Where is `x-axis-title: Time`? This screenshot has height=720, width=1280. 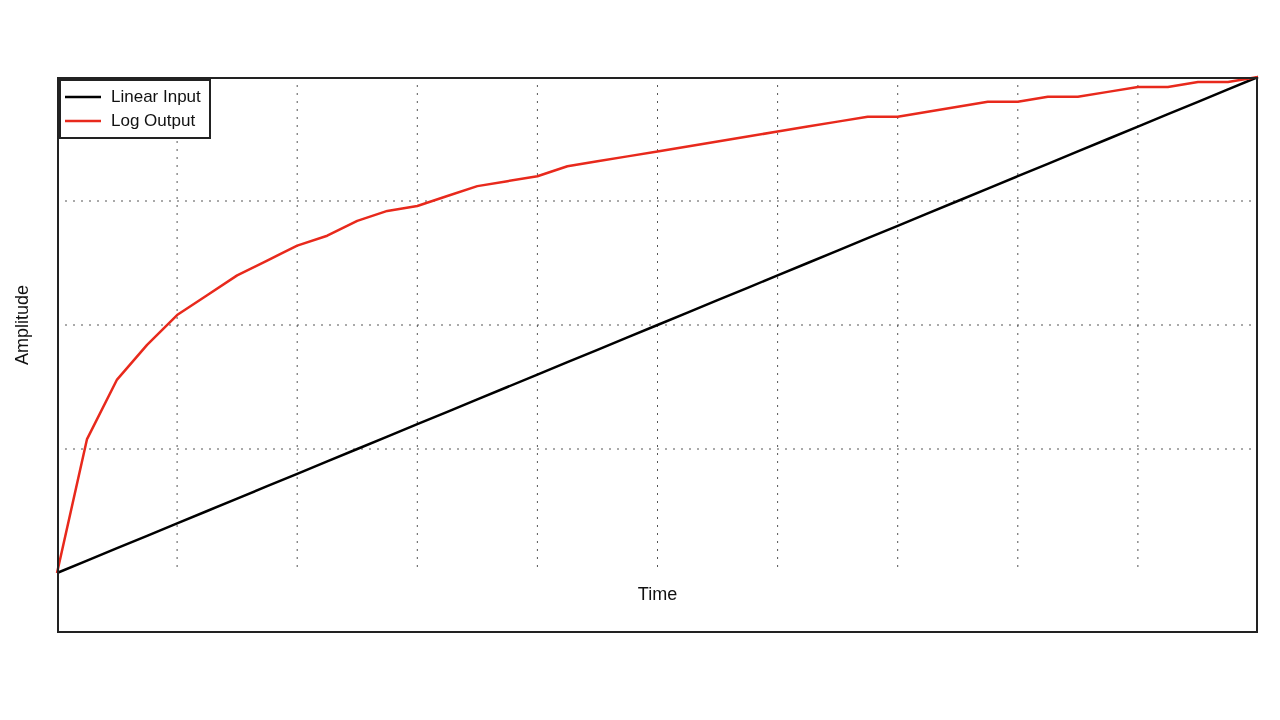
x-axis-title: Time is located at coordinates (657, 593).